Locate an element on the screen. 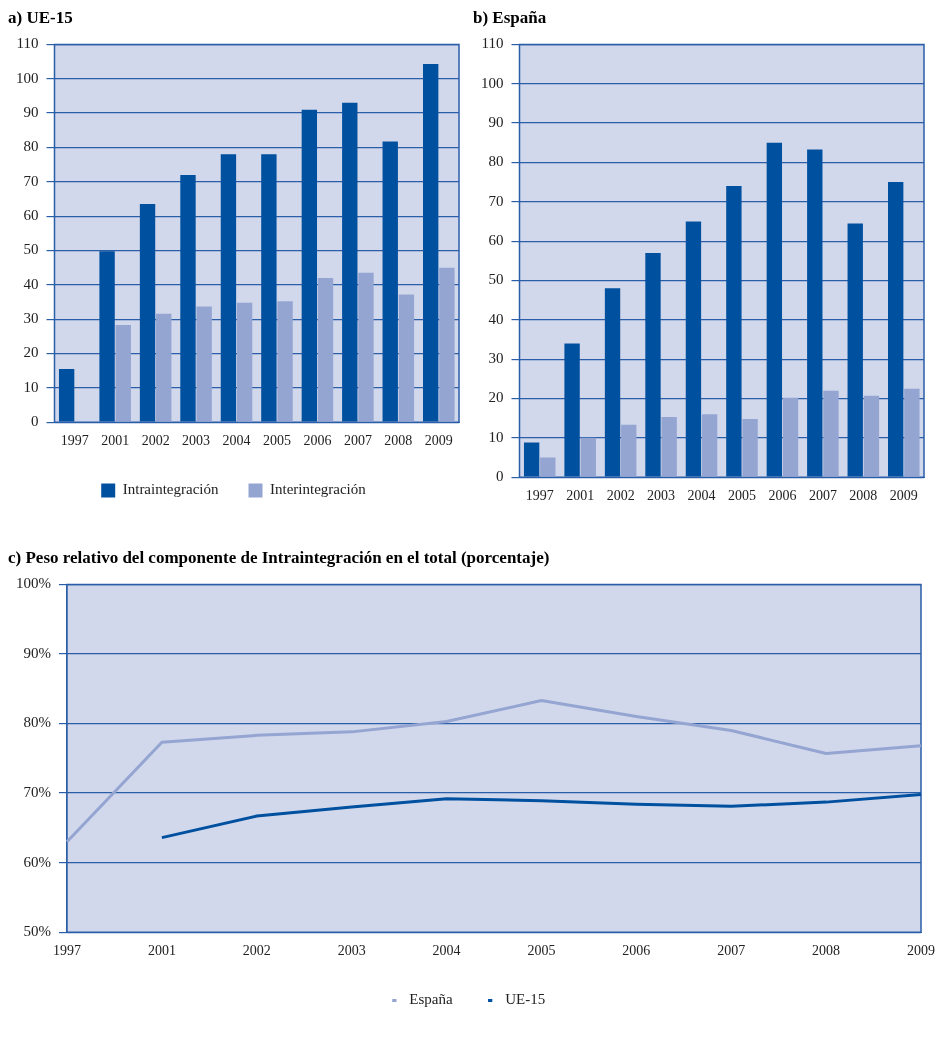 This screenshot has height=1050, width=946. y-tick-label: 100% is located at coordinates (33, 583).